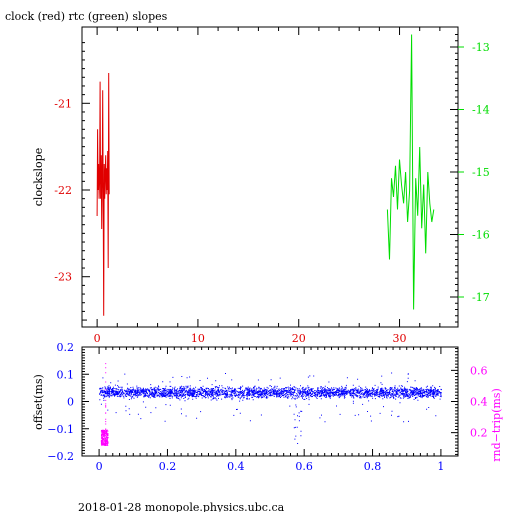 The height and width of the screenshot is (512, 512). I want to click on offset-y-tick-label: −0.2, so click(60, 456).